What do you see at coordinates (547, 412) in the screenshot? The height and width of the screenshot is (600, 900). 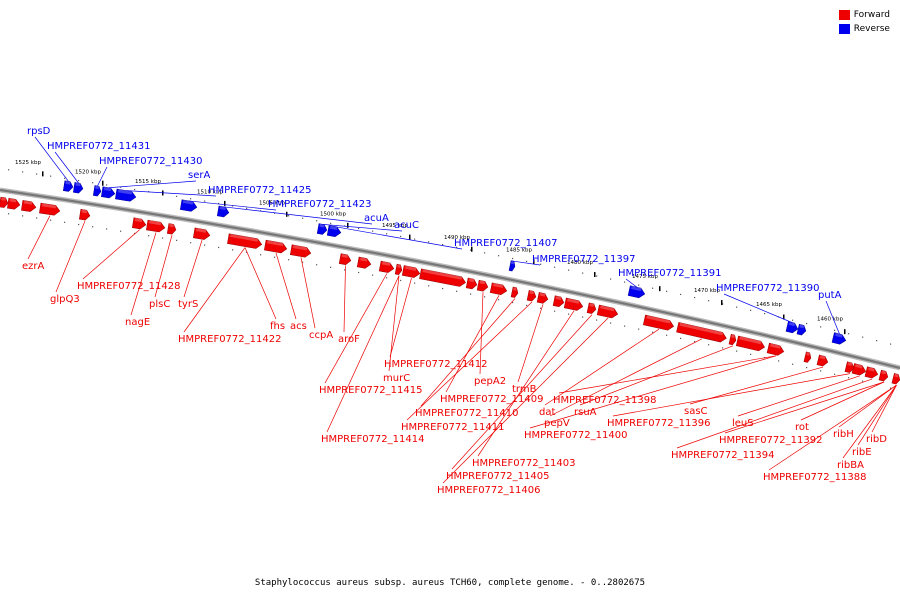 I see `forward-gene-label: dat` at bounding box center [547, 412].